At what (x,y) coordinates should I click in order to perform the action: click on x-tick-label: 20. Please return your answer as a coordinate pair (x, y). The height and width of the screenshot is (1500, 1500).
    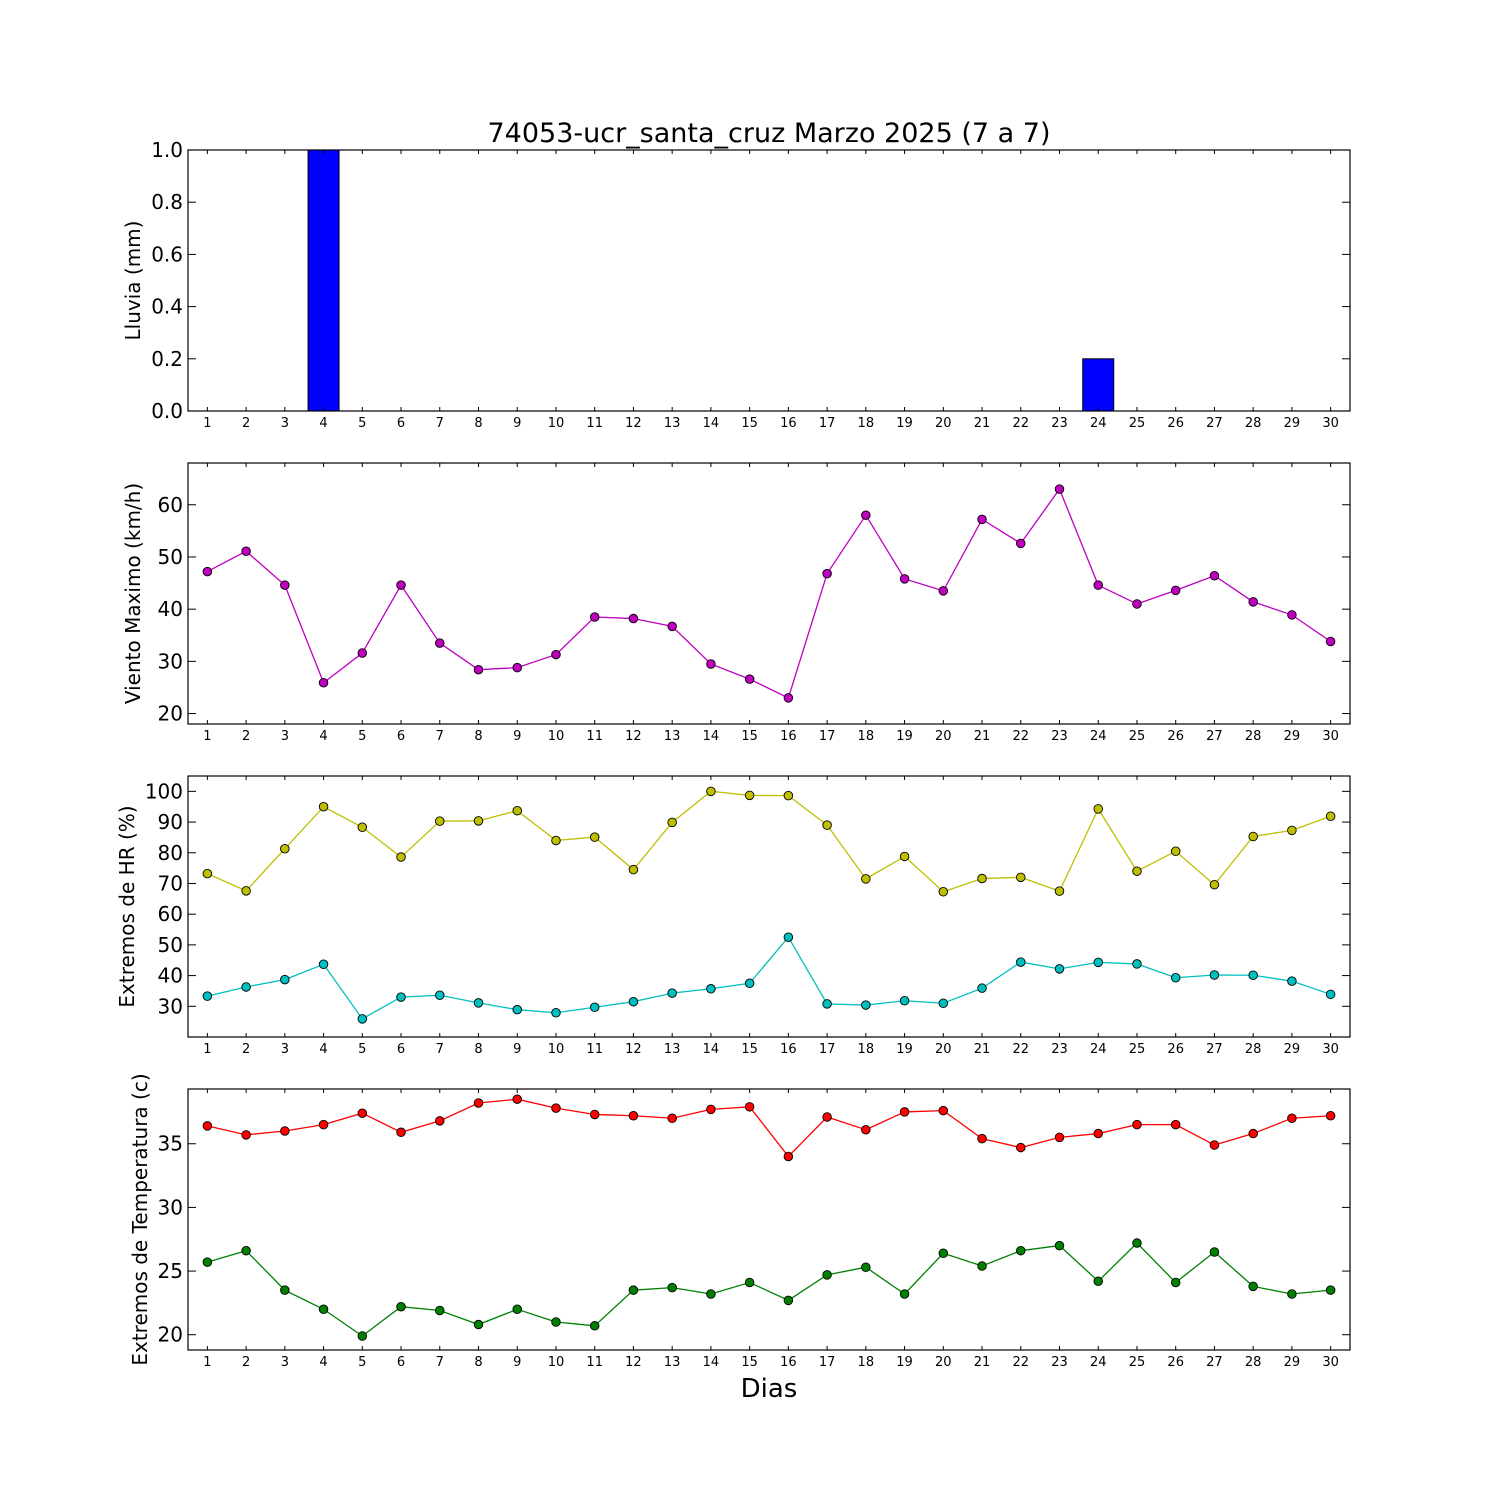
    Looking at the image, I should click on (943, 1362).